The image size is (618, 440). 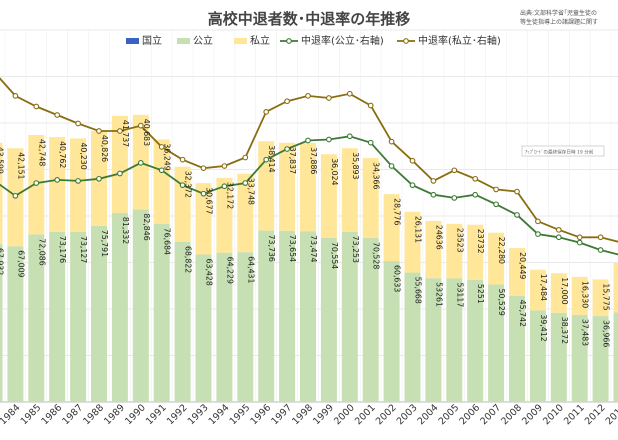 What do you see at coordinates (428, 414) in the screenshot?
I see `x-tick-2004: 2004` at bounding box center [428, 414].